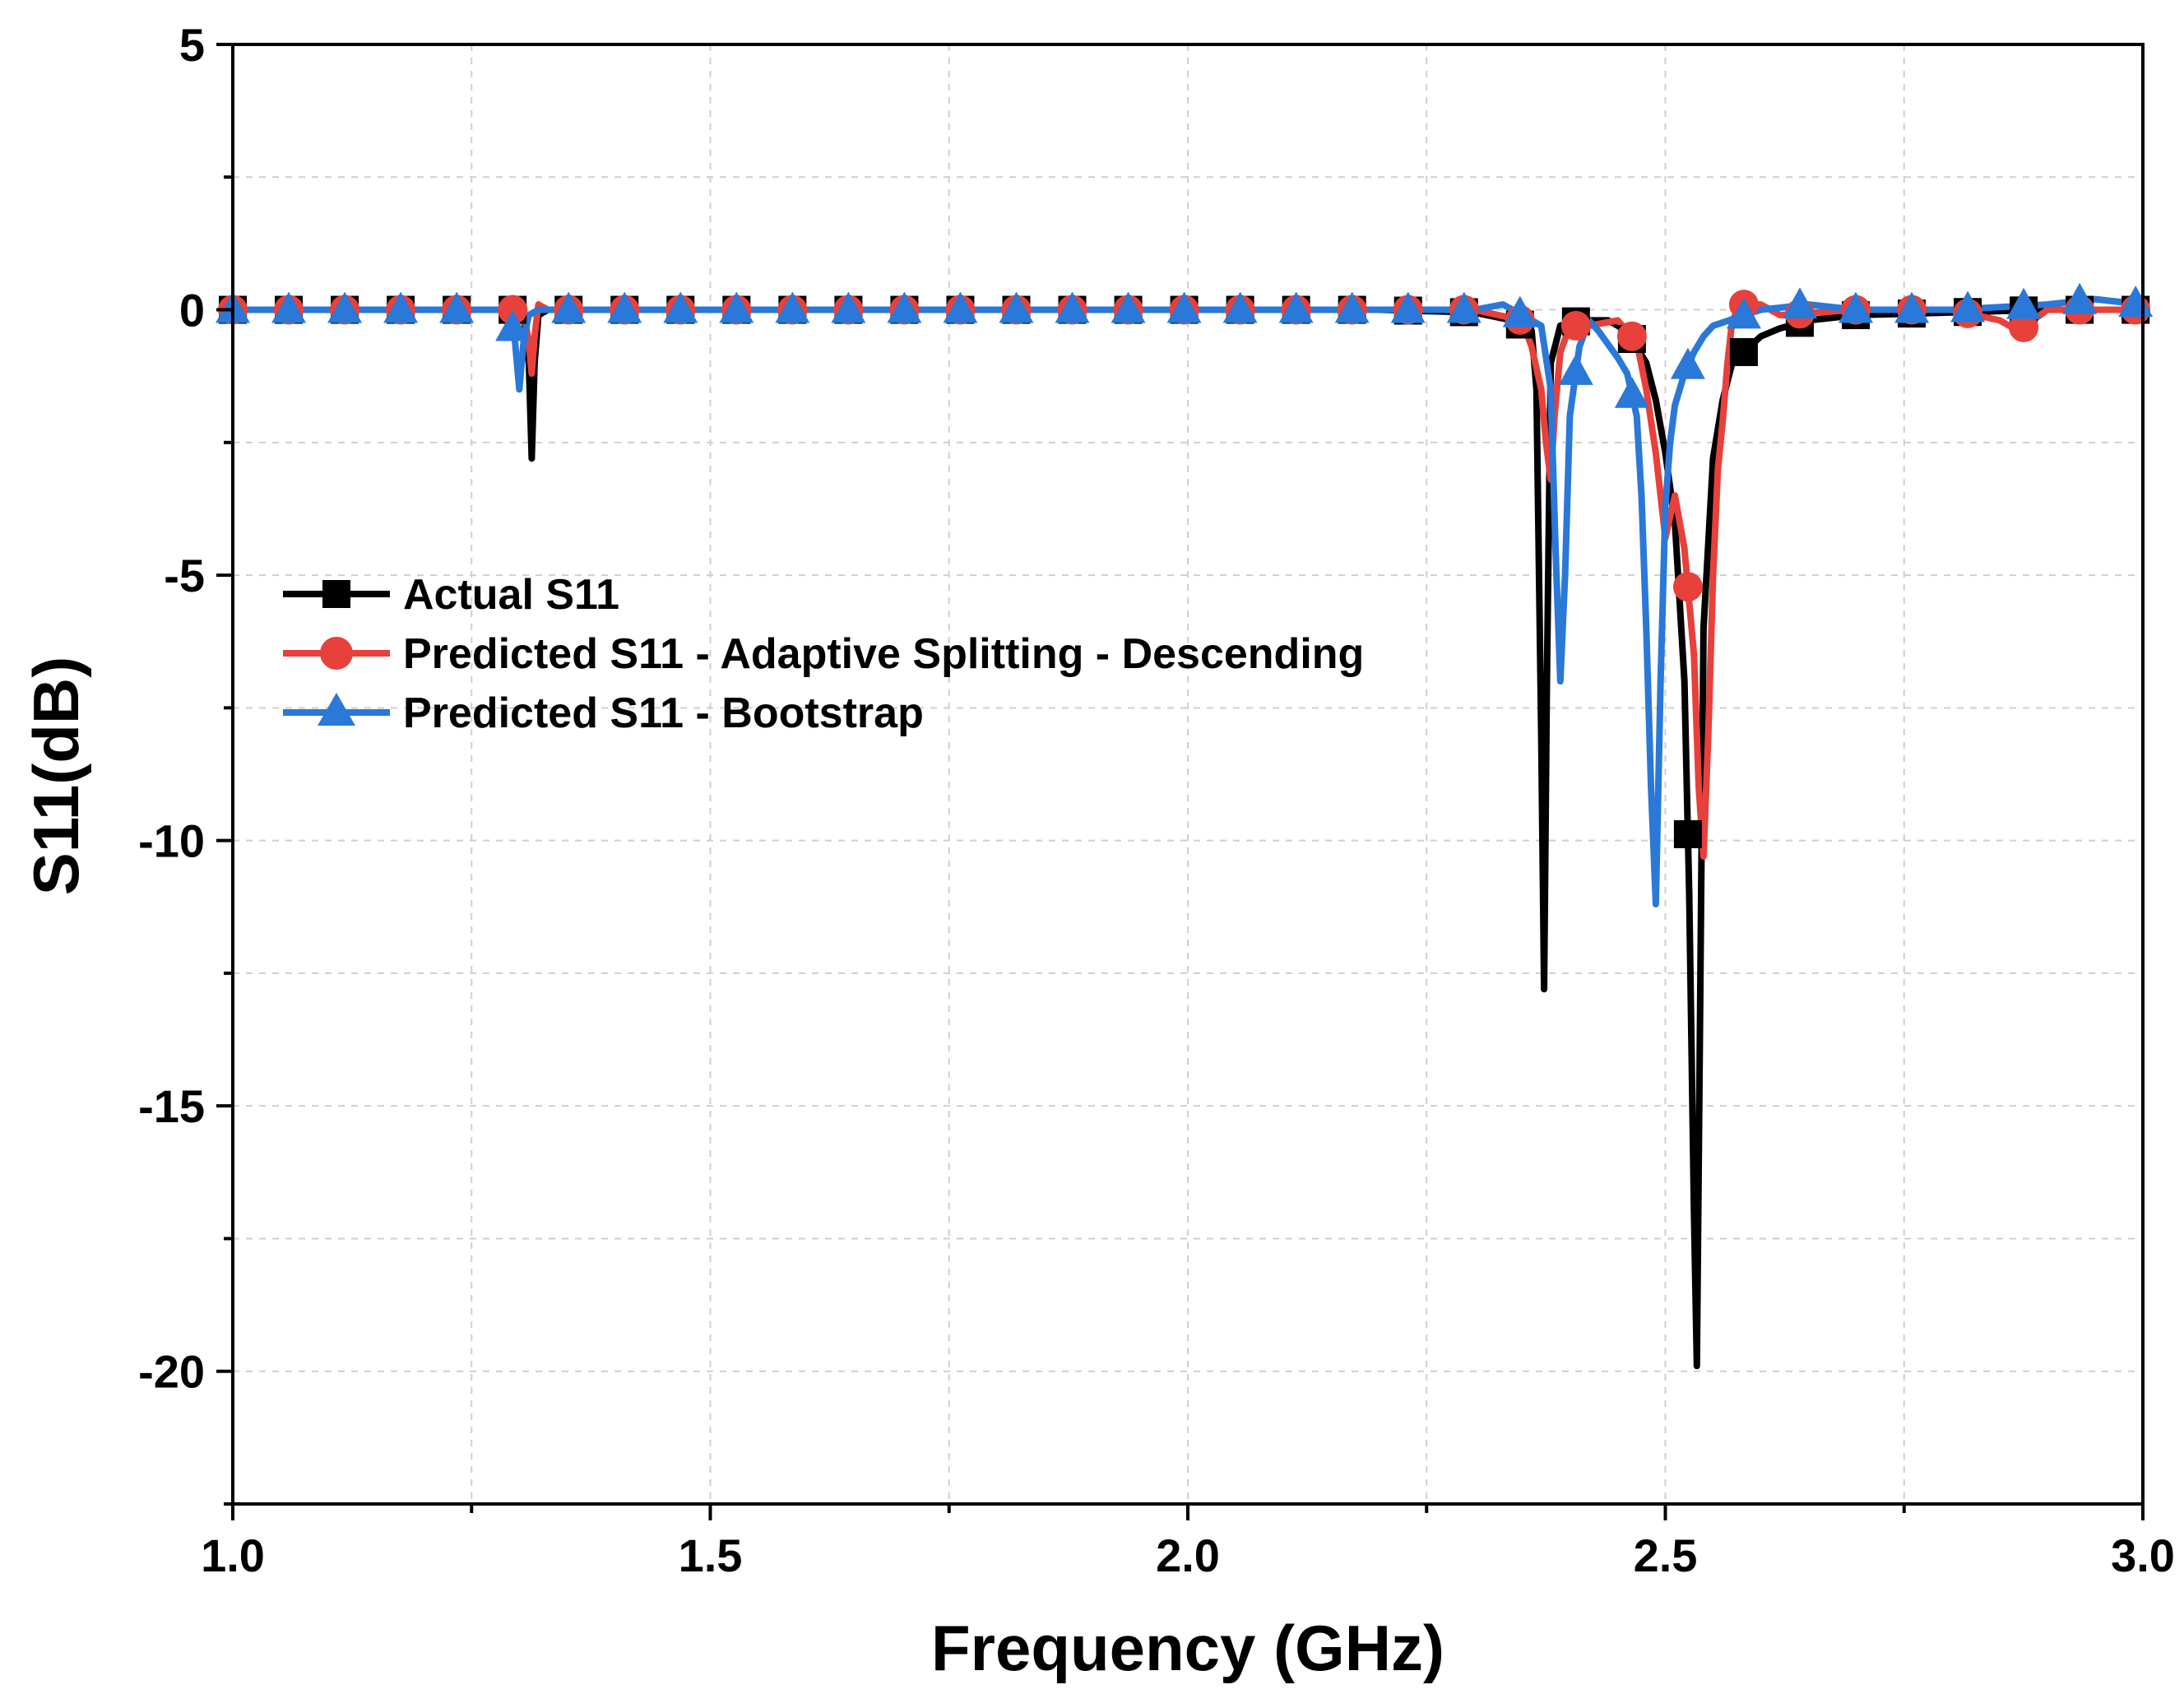 The image size is (2184, 1708). What do you see at coordinates (171, 1372) in the screenshot?
I see `y-tick-label: -20` at bounding box center [171, 1372].